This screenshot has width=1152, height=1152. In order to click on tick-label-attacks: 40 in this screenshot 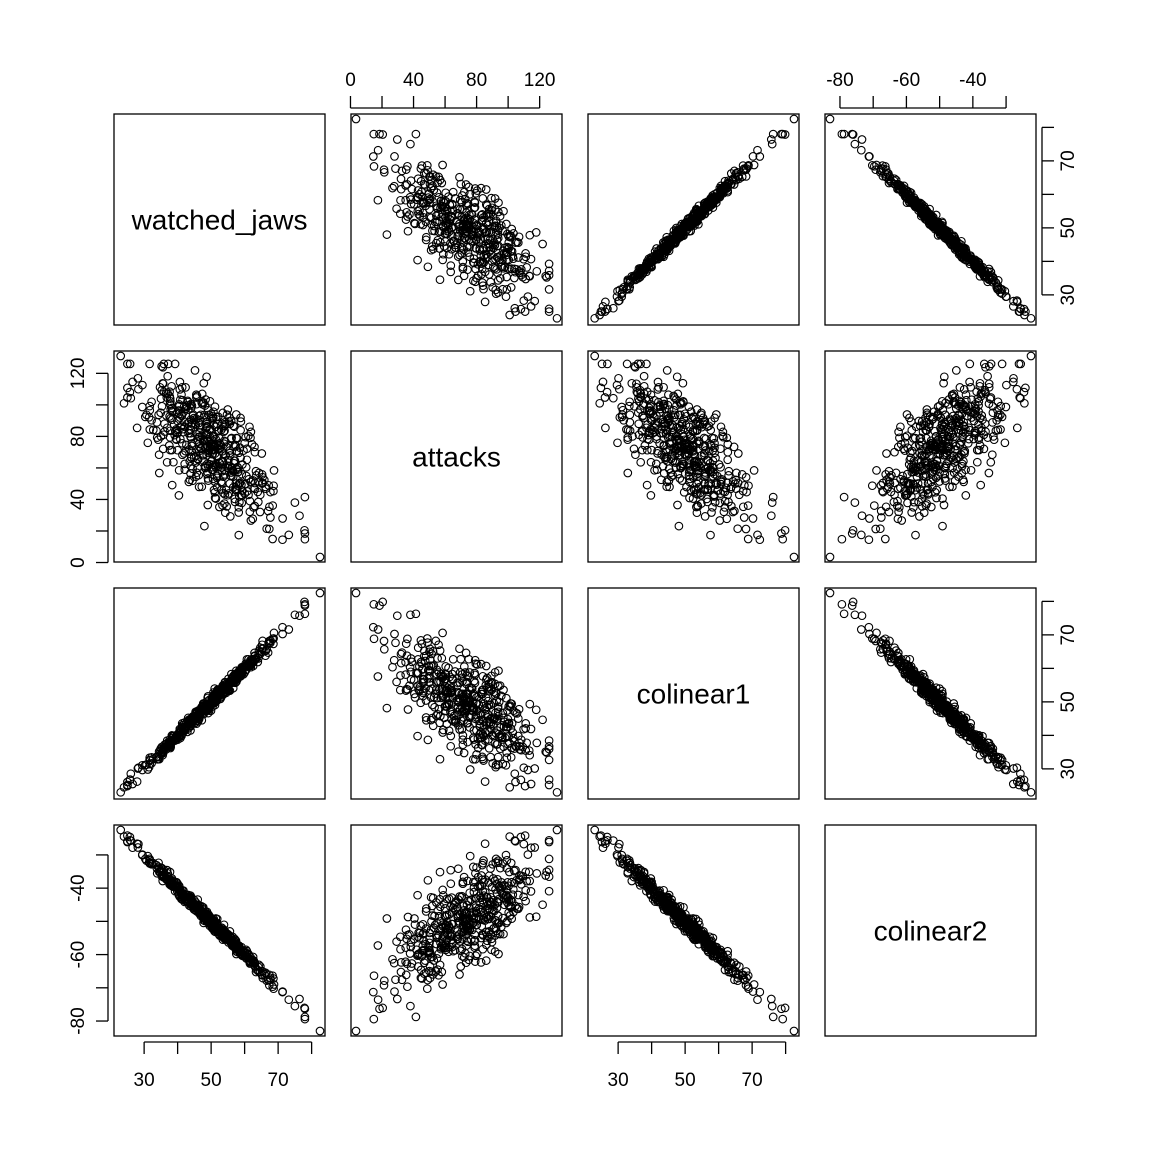, I will do `click(413, 80)`.